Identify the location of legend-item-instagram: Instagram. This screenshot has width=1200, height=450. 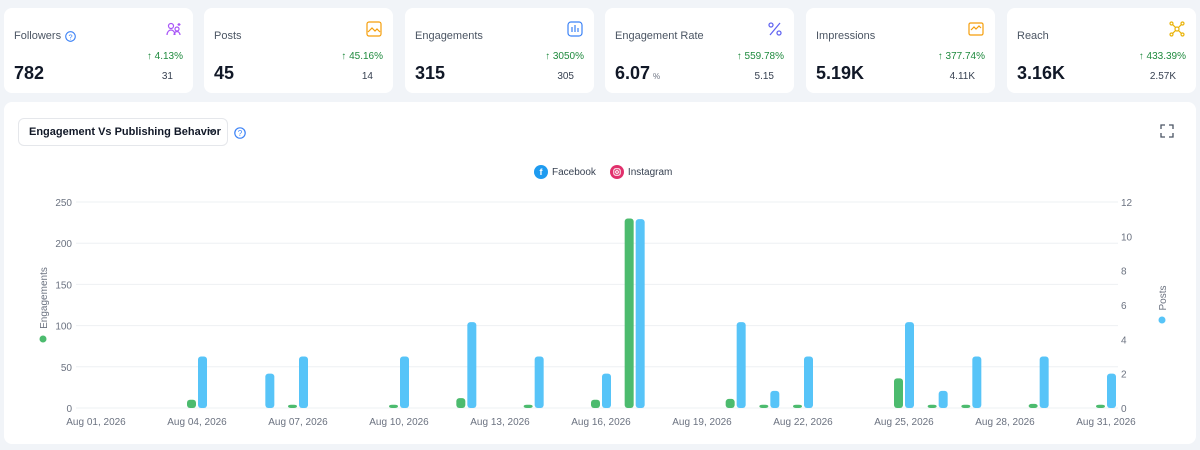
(641, 172).